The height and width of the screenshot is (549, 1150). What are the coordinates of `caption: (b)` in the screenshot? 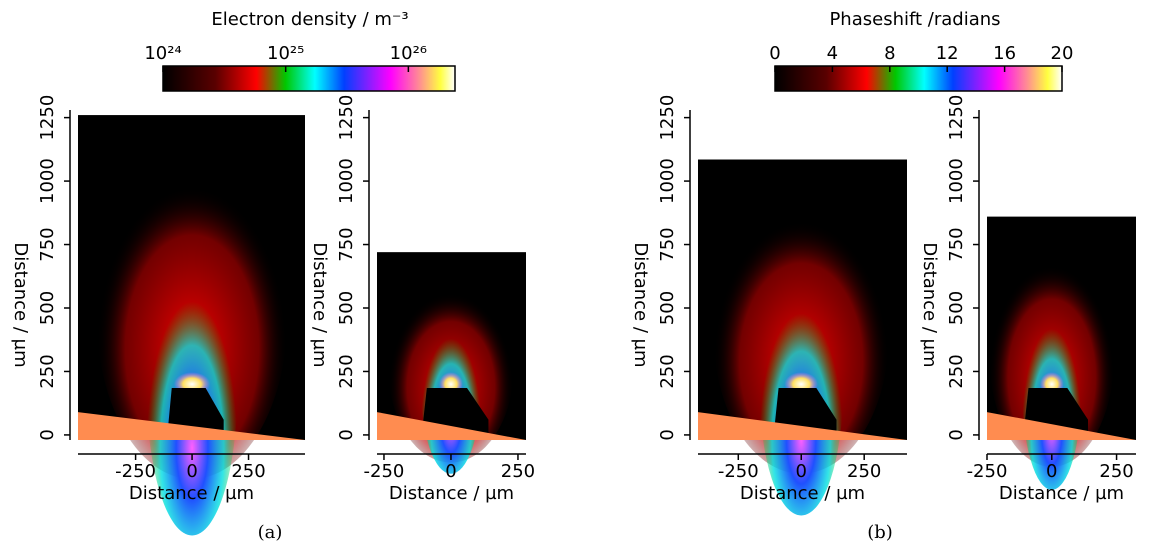 It's located at (880, 532).